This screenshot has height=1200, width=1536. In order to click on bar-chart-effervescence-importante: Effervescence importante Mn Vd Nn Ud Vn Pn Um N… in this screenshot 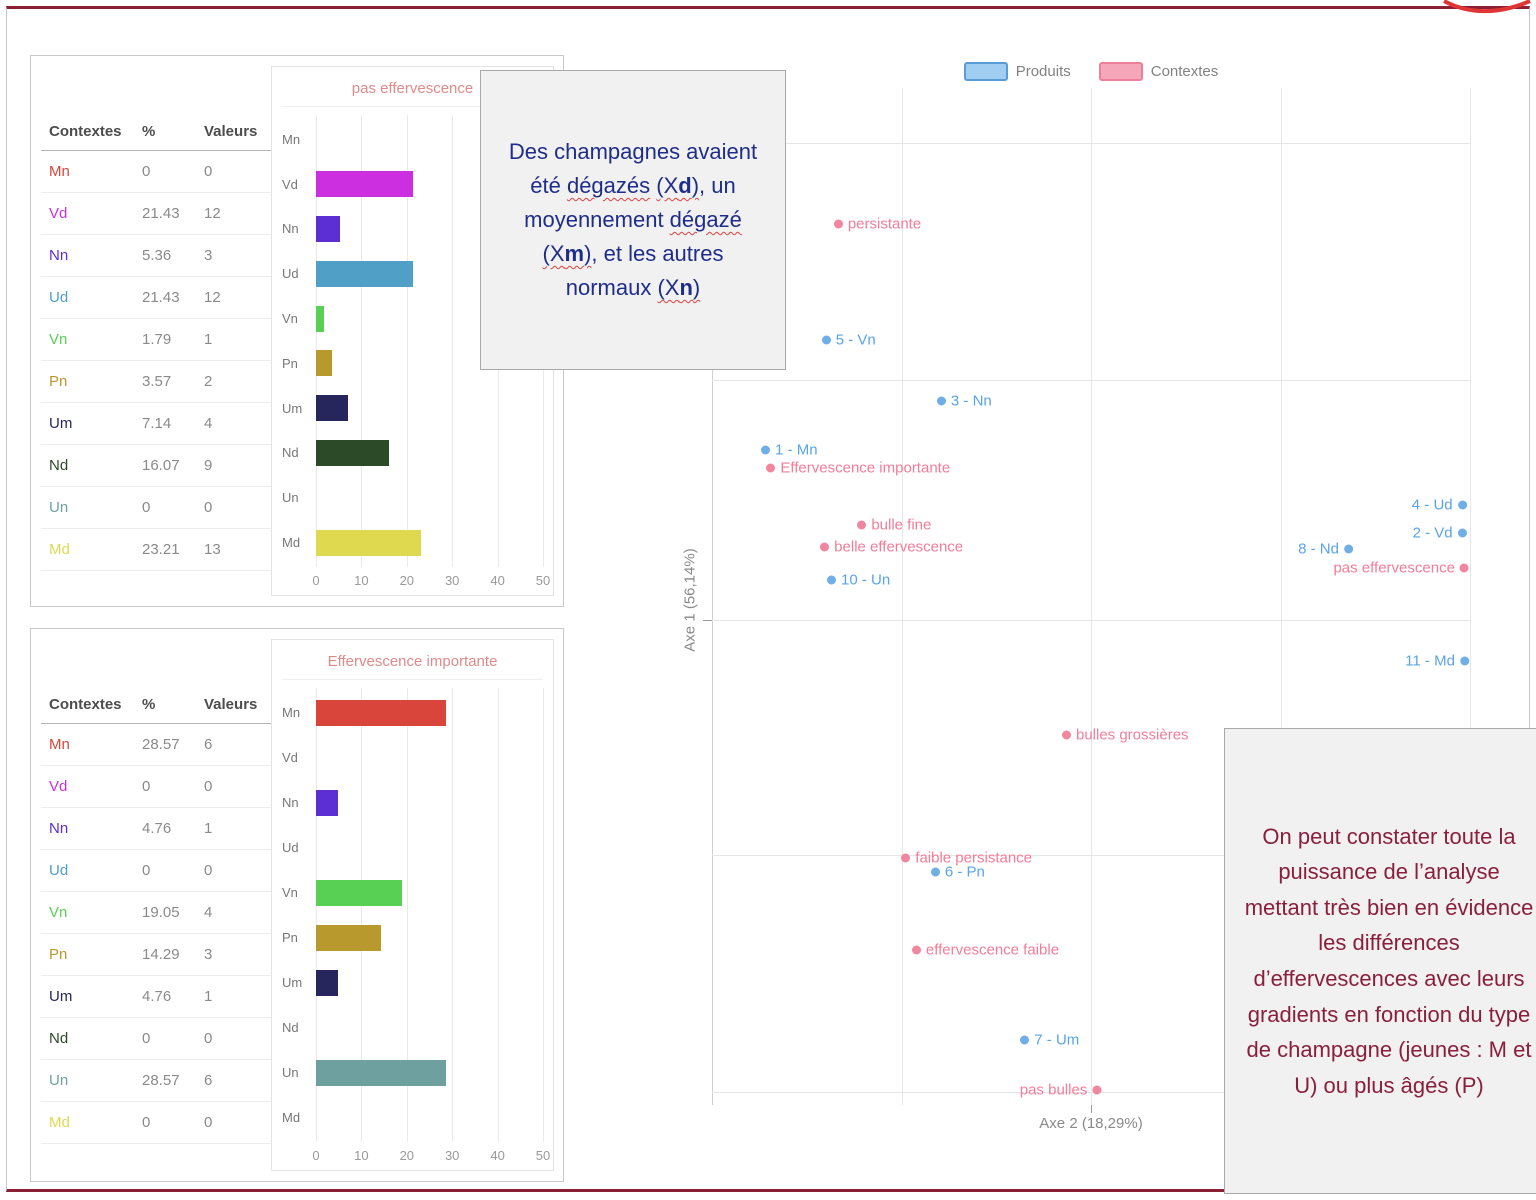, I will do `click(412, 905)`.